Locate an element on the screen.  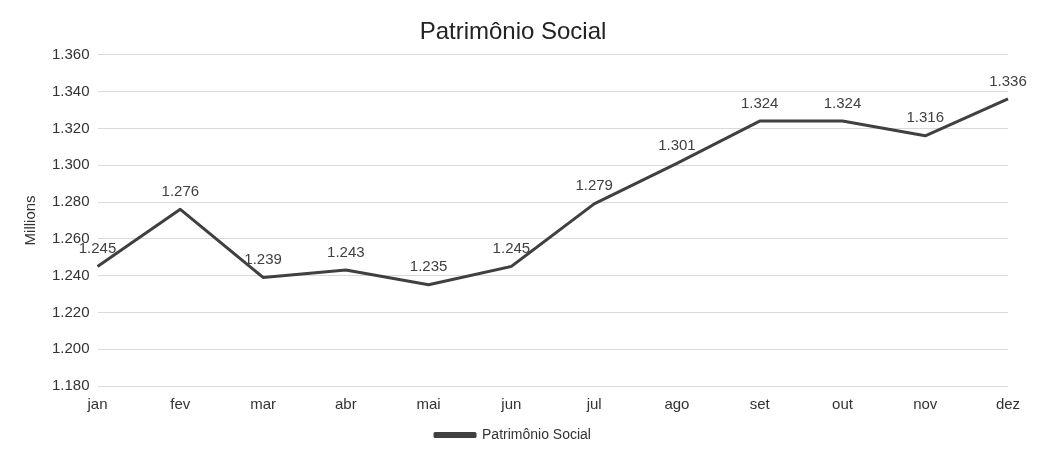
y-tick-label: 1.200 is located at coordinates (70, 348).